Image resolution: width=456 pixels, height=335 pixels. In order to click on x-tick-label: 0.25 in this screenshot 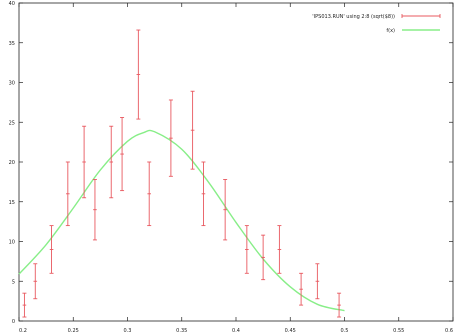, I will do `click(73, 331)`.